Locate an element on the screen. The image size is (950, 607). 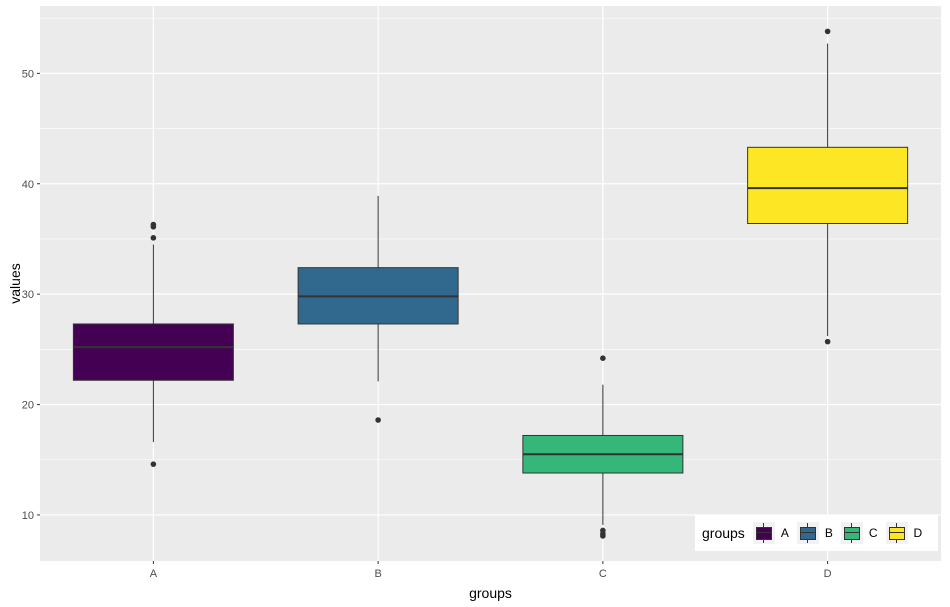
y-tick-label: 10 is located at coordinates (28, 516).